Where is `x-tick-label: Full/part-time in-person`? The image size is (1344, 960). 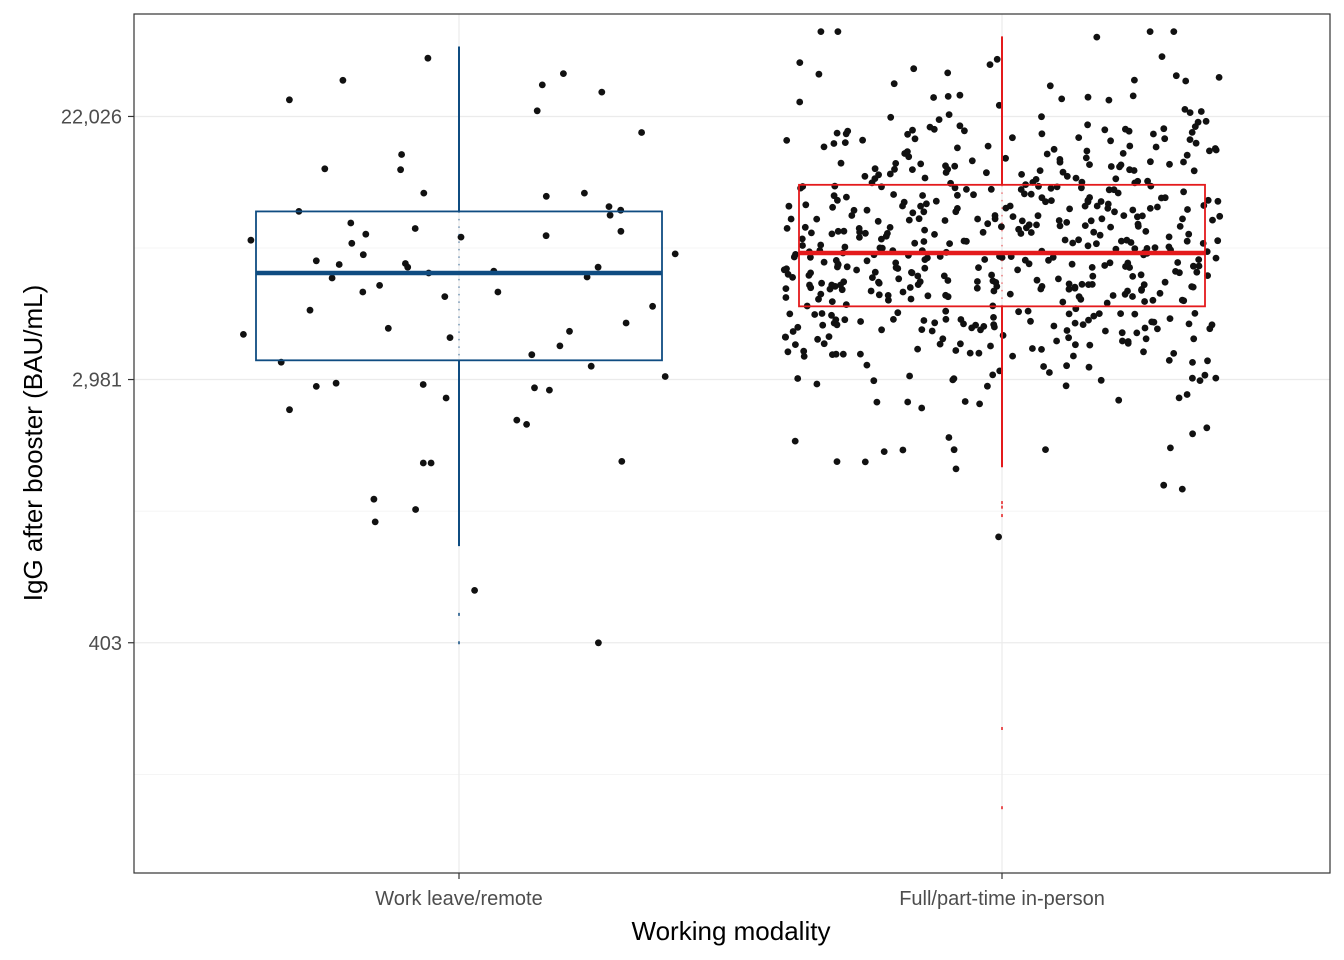
x-tick-label: Full/part-time in-person is located at coordinates (1002, 899).